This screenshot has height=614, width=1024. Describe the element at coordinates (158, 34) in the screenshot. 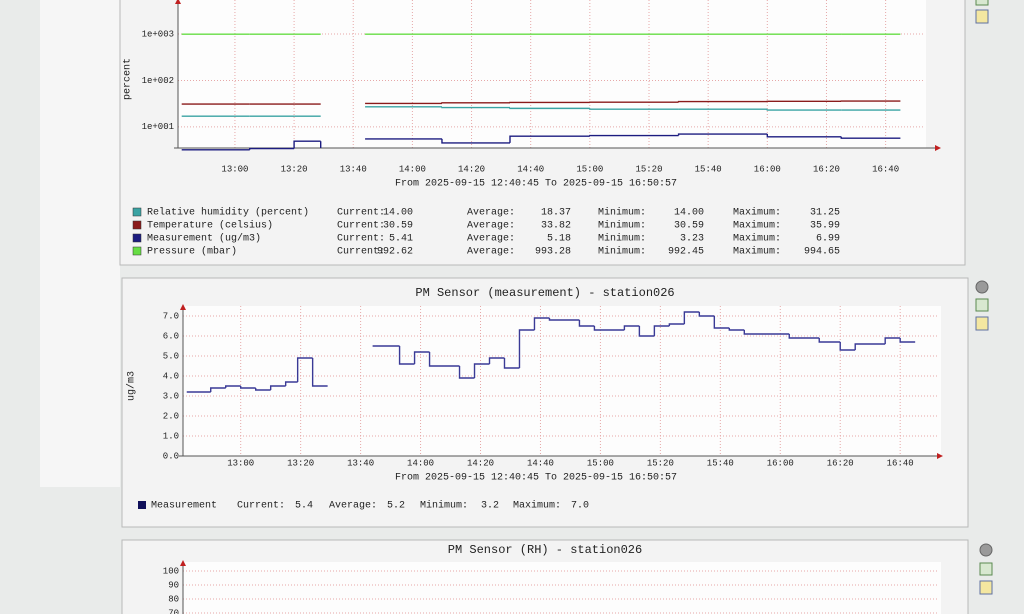

I see `y-tick-label: 1e+003` at that location.